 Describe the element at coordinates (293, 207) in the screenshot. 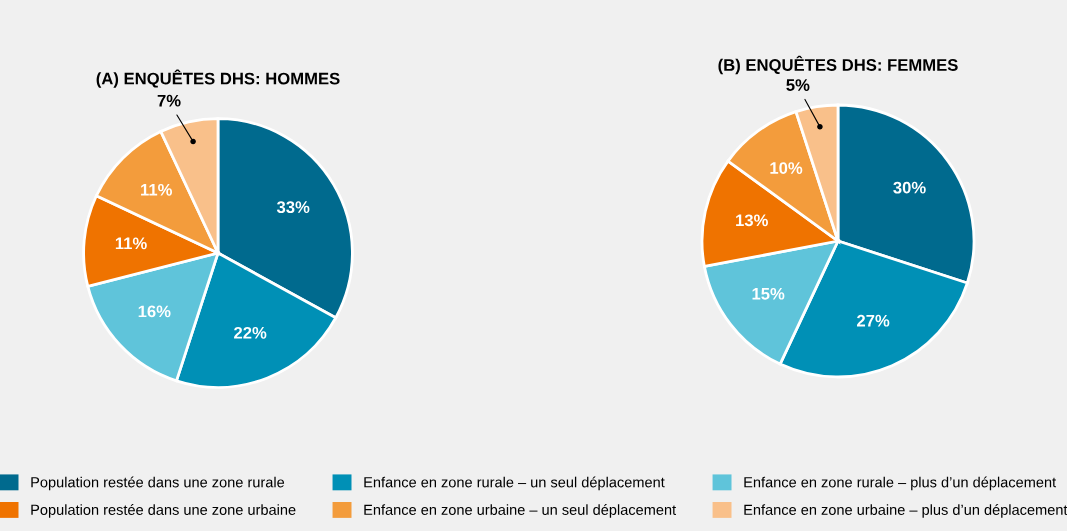

I see `data-label: 33%` at that location.